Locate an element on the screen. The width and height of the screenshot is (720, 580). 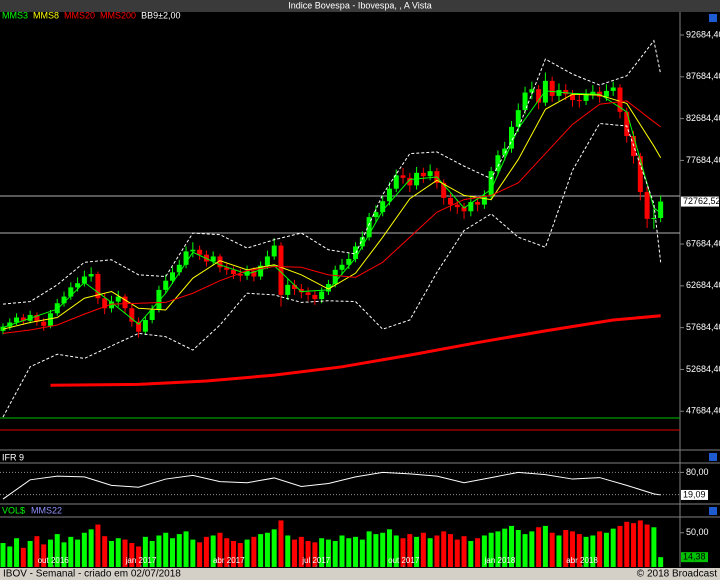
chart-title: Indice Bovespa - Ibovespa, , A Vista is located at coordinates (359, 5).